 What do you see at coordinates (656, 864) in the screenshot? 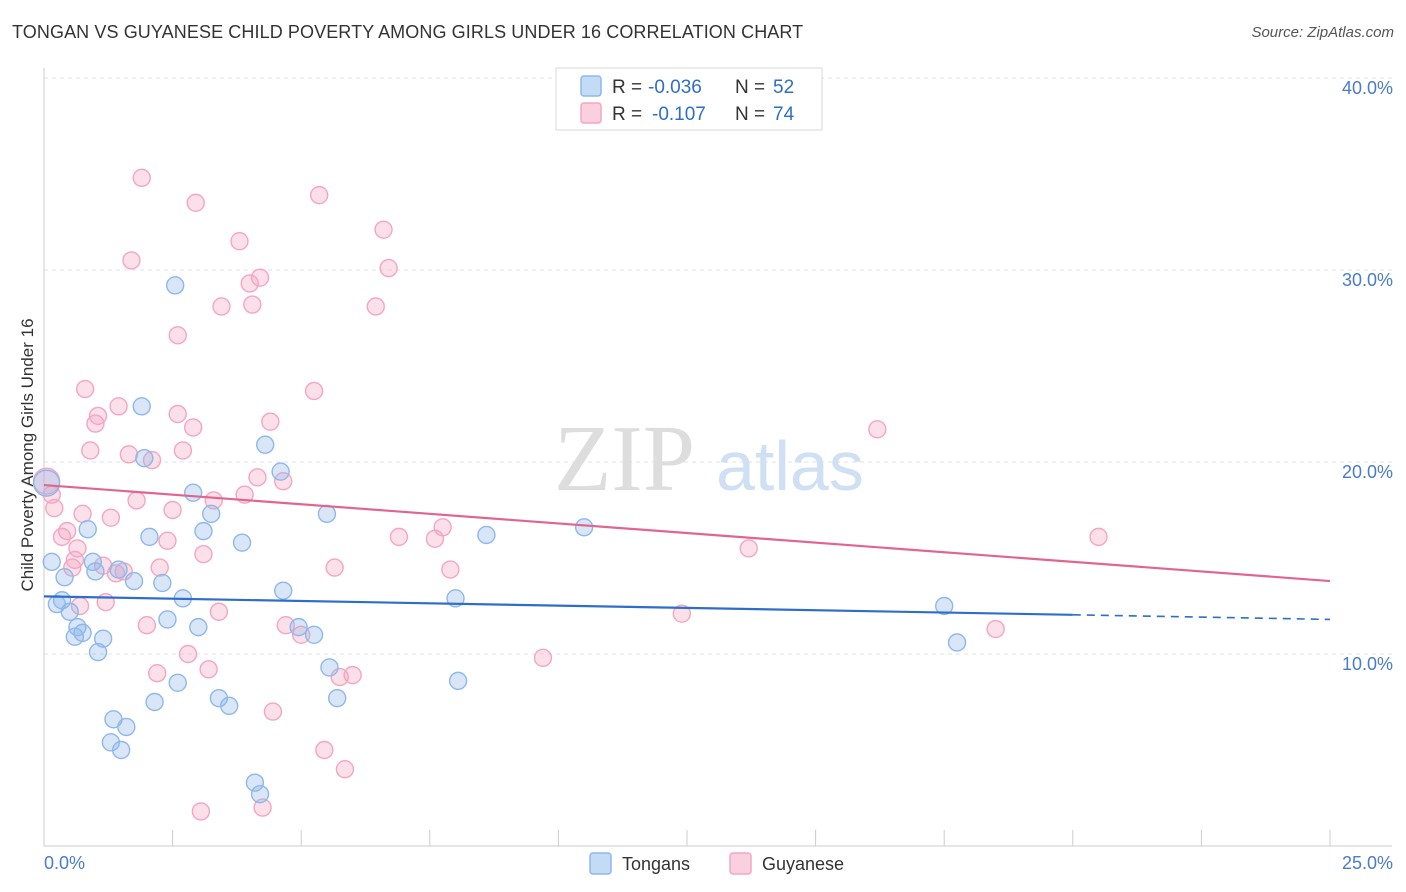
I see `legend-bottom-label-tongans: Tongans` at bounding box center [656, 864].